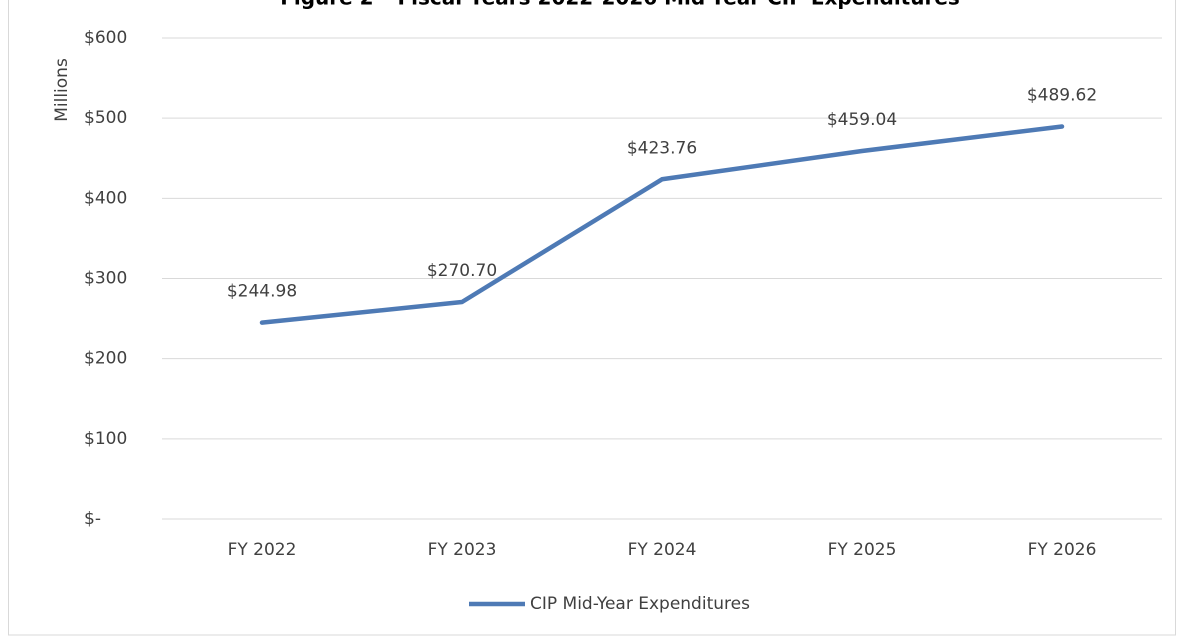 The image size is (1177, 636). Describe the element at coordinates (62, 90) in the screenshot. I see `y-axis-label: Millions` at that location.